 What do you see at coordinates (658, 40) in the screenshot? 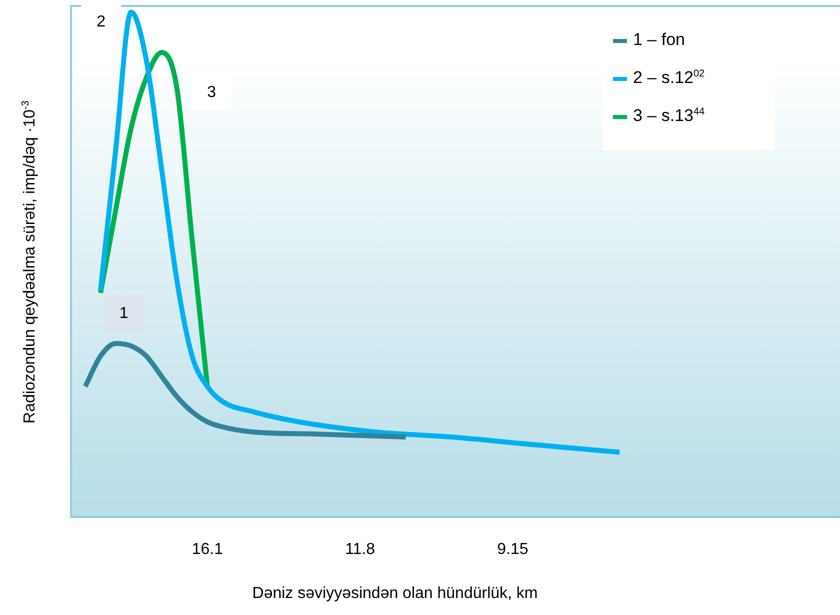
I see `legend-label: 1 – fon` at bounding box center [658, 40].